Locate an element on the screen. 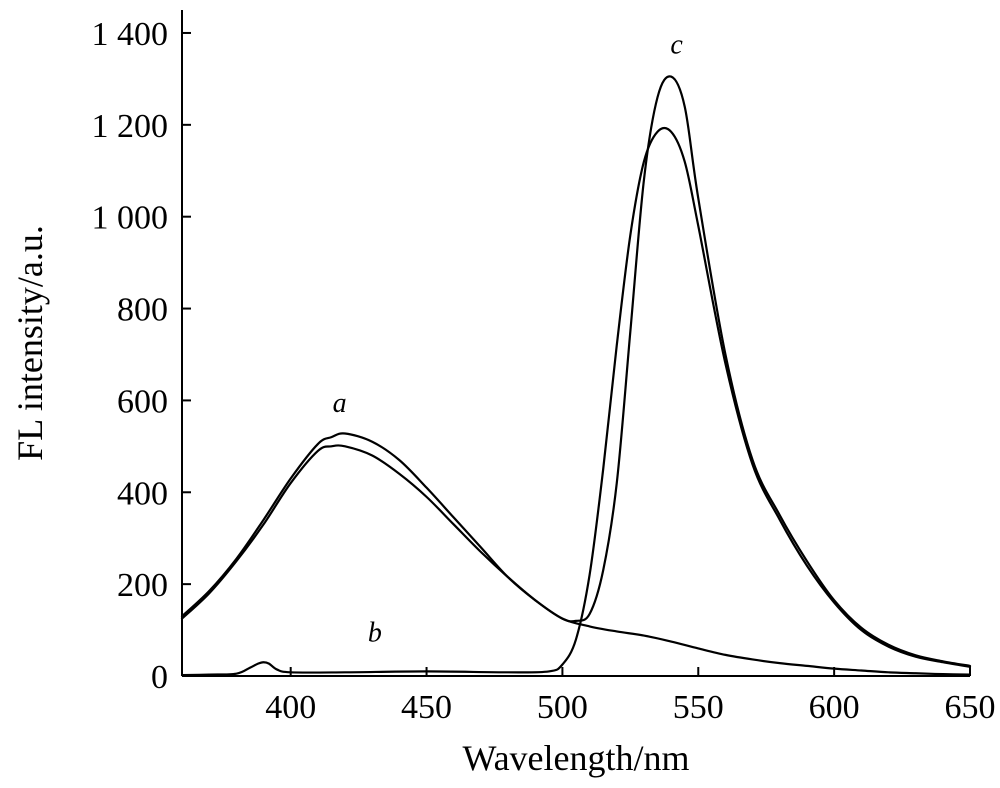  y-tick-label: 1 400 is located at coordinates (130, 34).